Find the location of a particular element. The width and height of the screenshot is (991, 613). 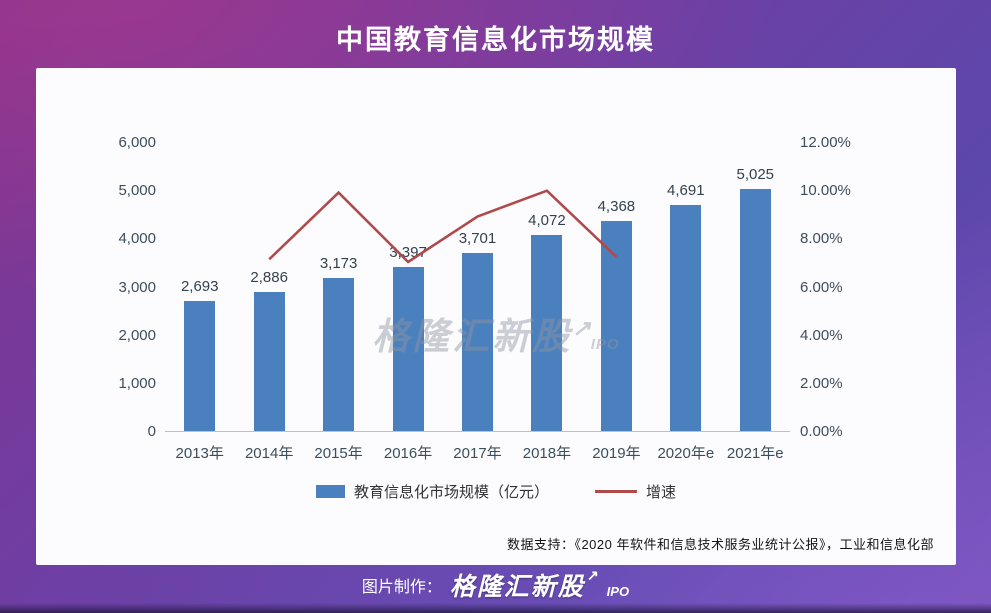

y-axis-tick-left: 1,000 is located at coordinates (137, 383).